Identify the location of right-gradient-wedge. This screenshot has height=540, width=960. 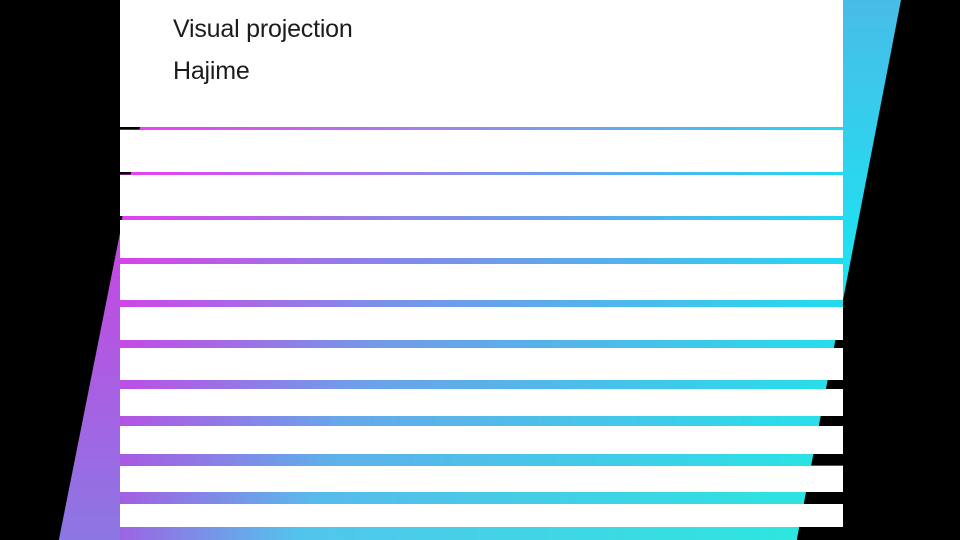
(872, 150).